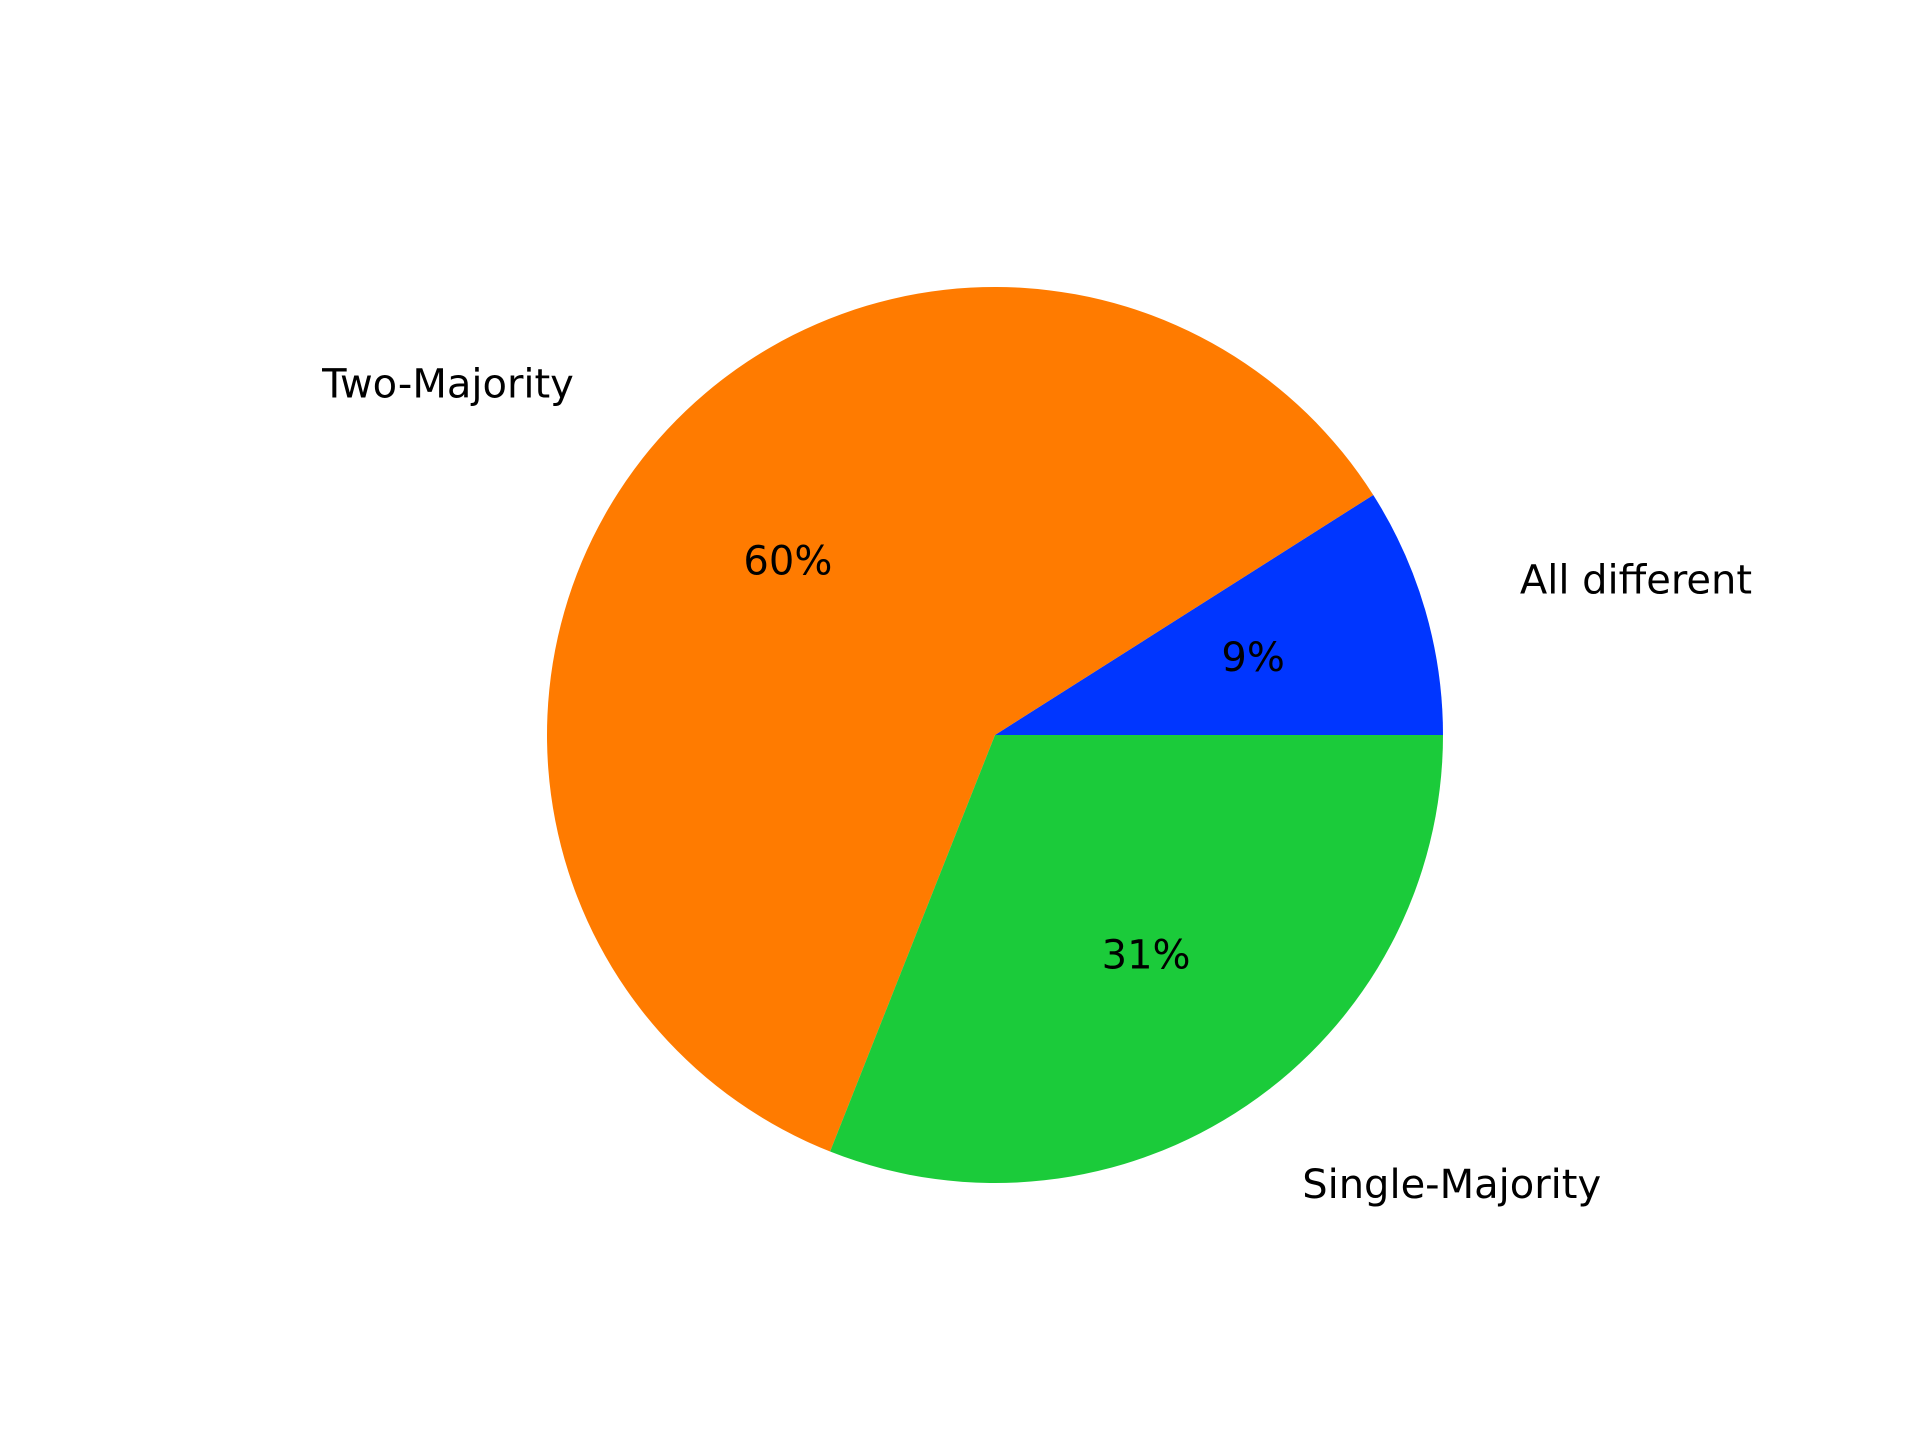  Describe the element at coordinates (1451, 1185) in the screenshot. I see `slice-label-single-majority: Single-Majority` at that location.